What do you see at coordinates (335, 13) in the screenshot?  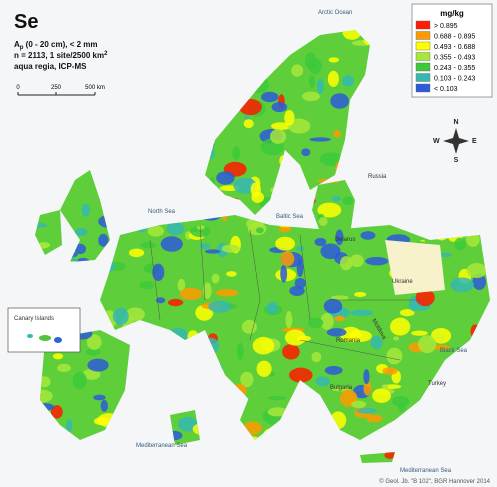 I see `place-label: Arctic Ocean` at bounding box center [335, 13].